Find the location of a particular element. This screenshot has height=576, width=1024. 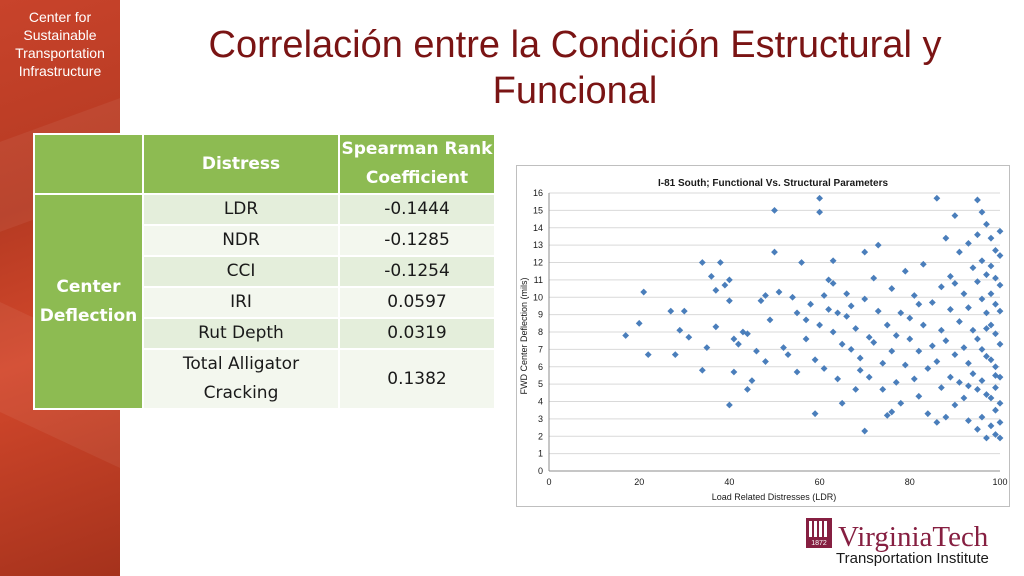

table-cell-distress: Total Alligator Cracking is located at coordinates (241, 379).